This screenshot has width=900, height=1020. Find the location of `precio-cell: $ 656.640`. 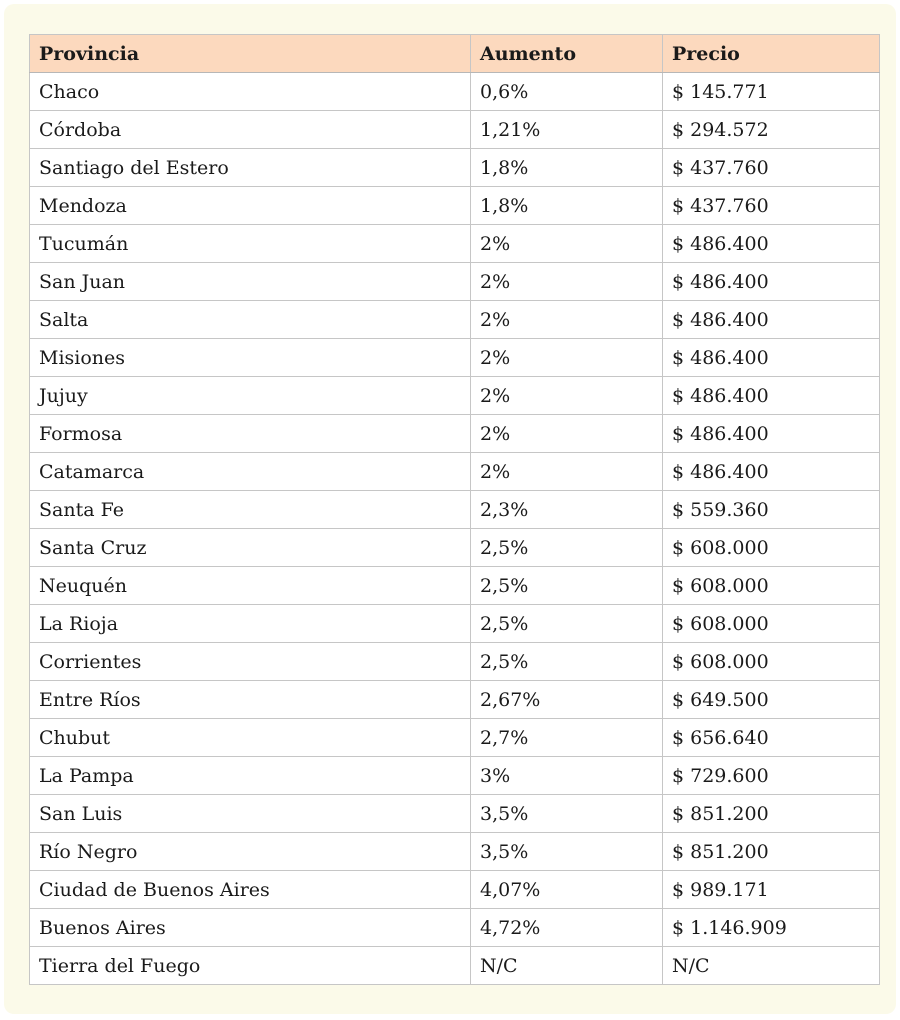

precio-cell: $ 656.640 is located at coordinates (771, 737).